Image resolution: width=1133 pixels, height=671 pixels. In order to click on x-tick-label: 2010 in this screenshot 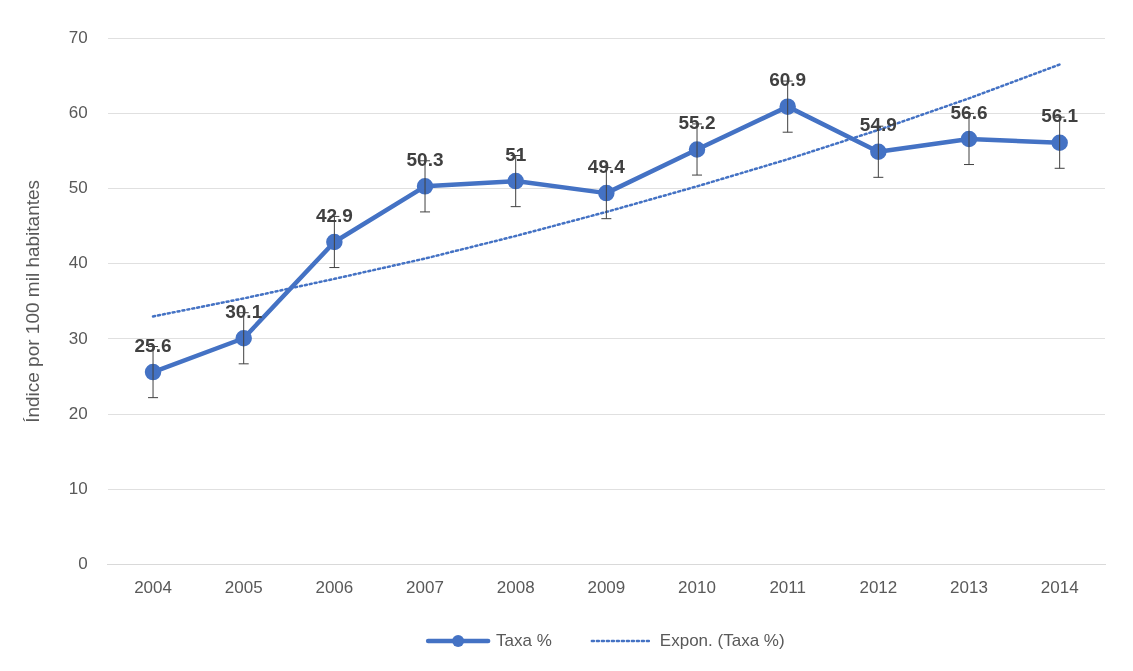, I will do `click(697, 588)`.